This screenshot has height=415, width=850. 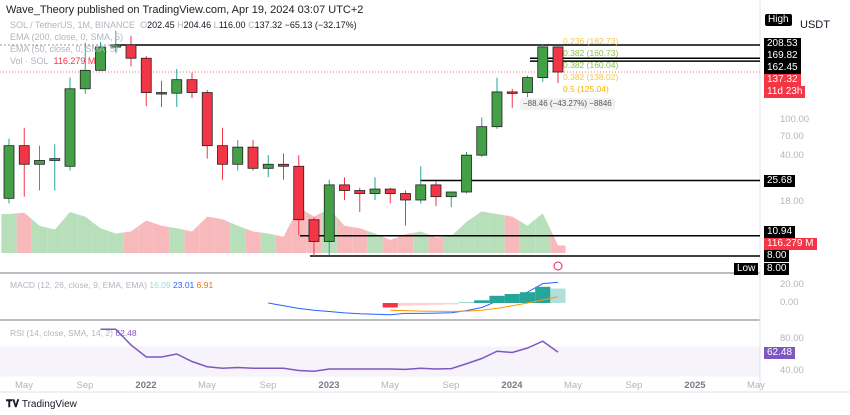 What do you see at coordinates (29, 61) in the screenshot?
I see `volume-label: Vol · SOL` at bounding box center [29, 61].